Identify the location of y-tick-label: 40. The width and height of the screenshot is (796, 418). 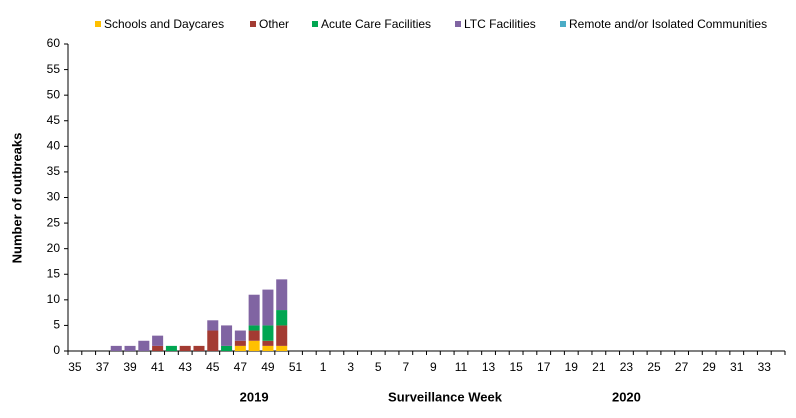
(54, 146).